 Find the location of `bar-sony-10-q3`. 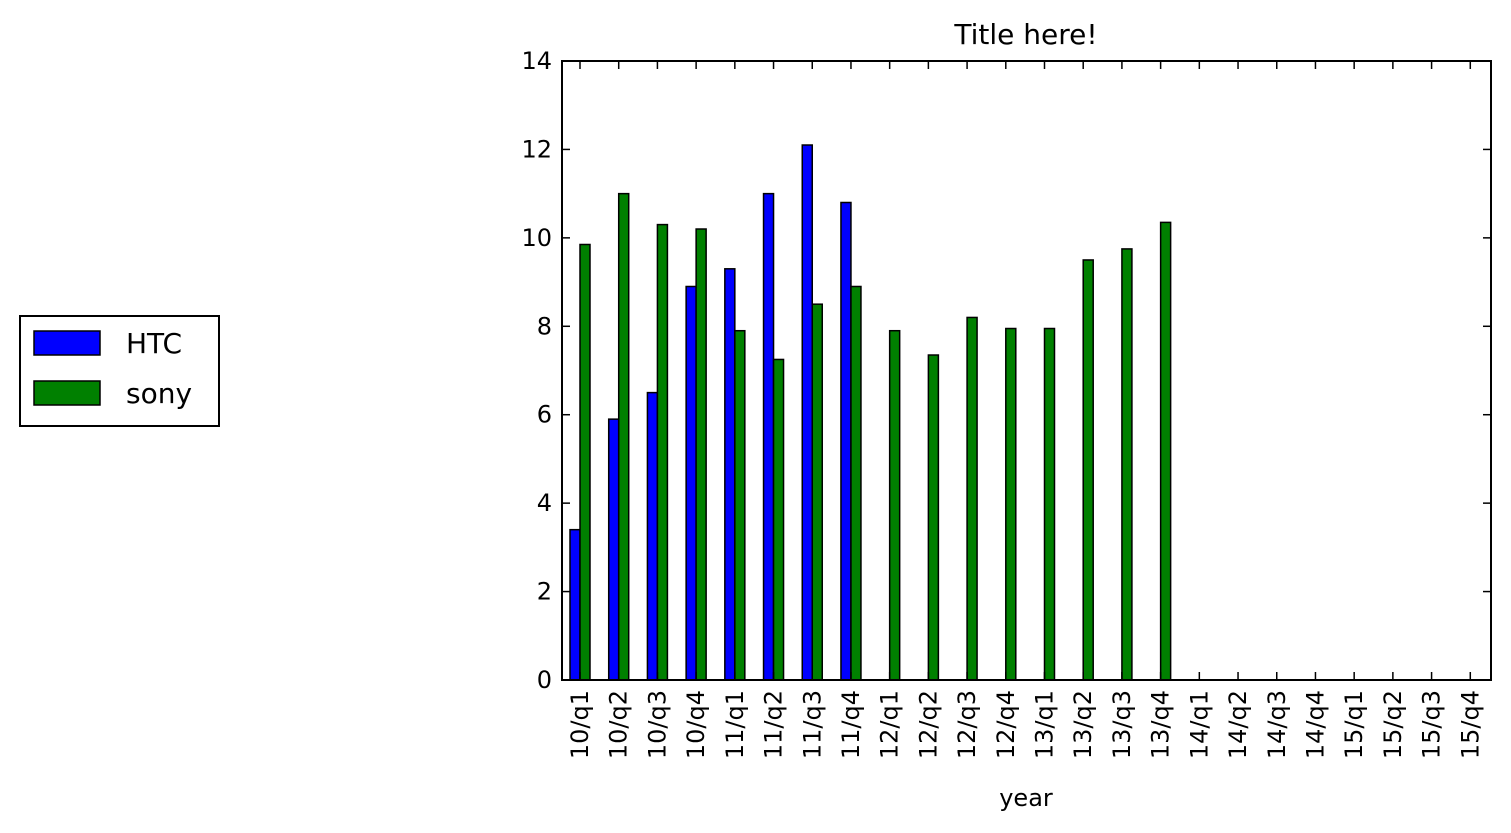

bar-sony-10-q3 is located at coordinates (662, 452).